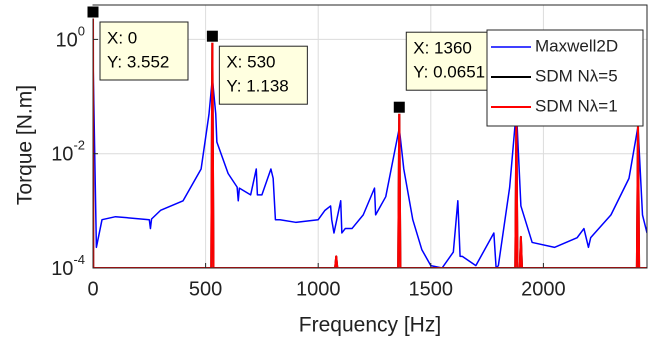  I want to click on y-tick-exponent: -4, so click(79, 259).